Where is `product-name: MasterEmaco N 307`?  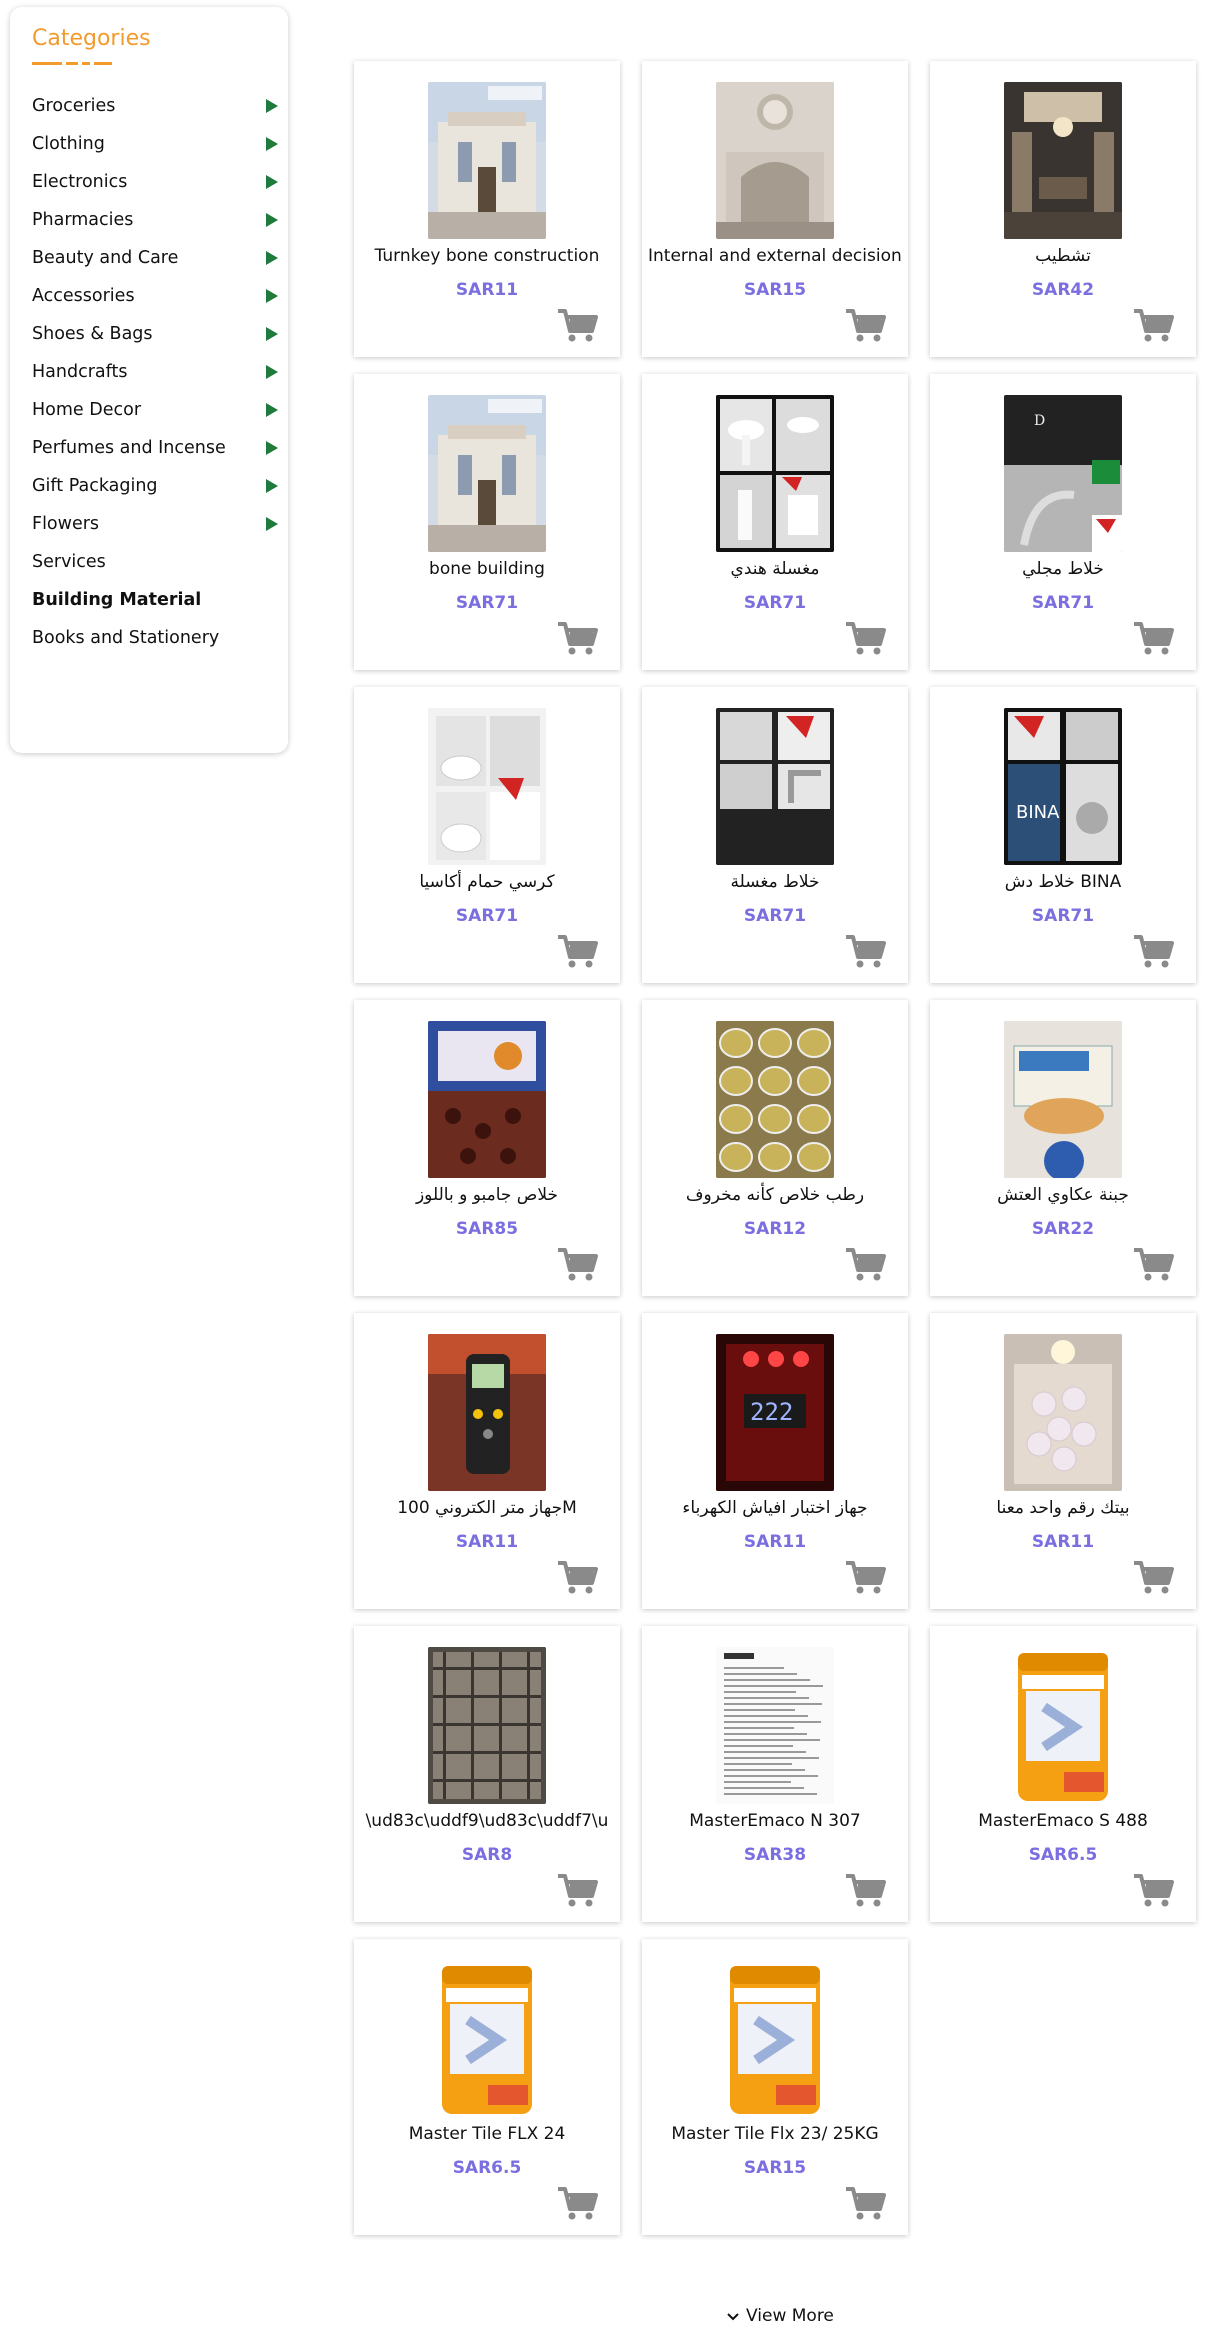
product-name: MasterEmaco N 307 is located at coordinates (775, 1821).